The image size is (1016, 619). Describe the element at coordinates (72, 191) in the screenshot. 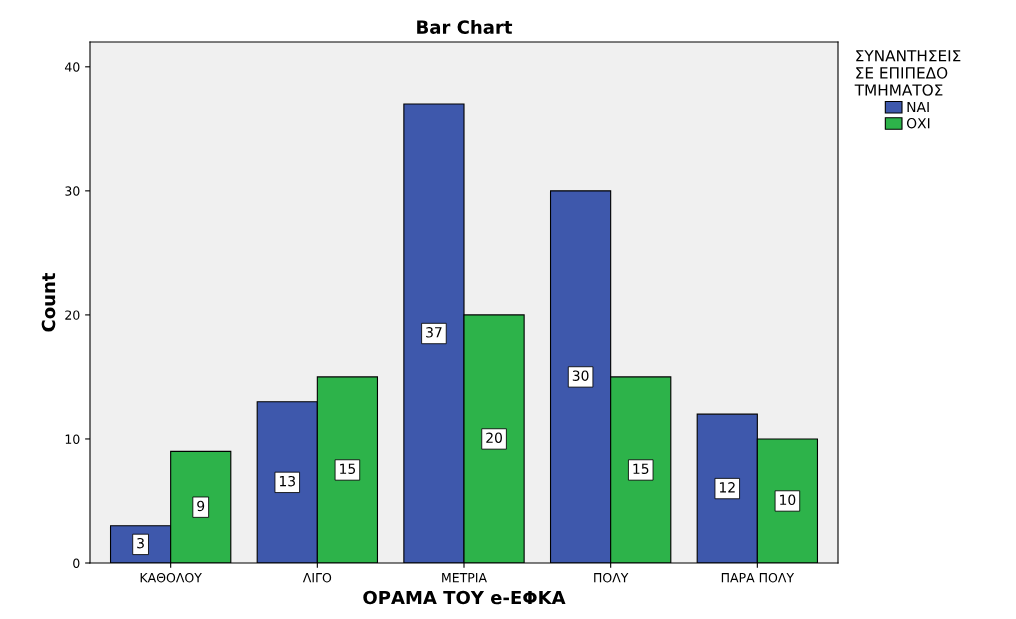

I see `y-tick-label: 30` at that location.